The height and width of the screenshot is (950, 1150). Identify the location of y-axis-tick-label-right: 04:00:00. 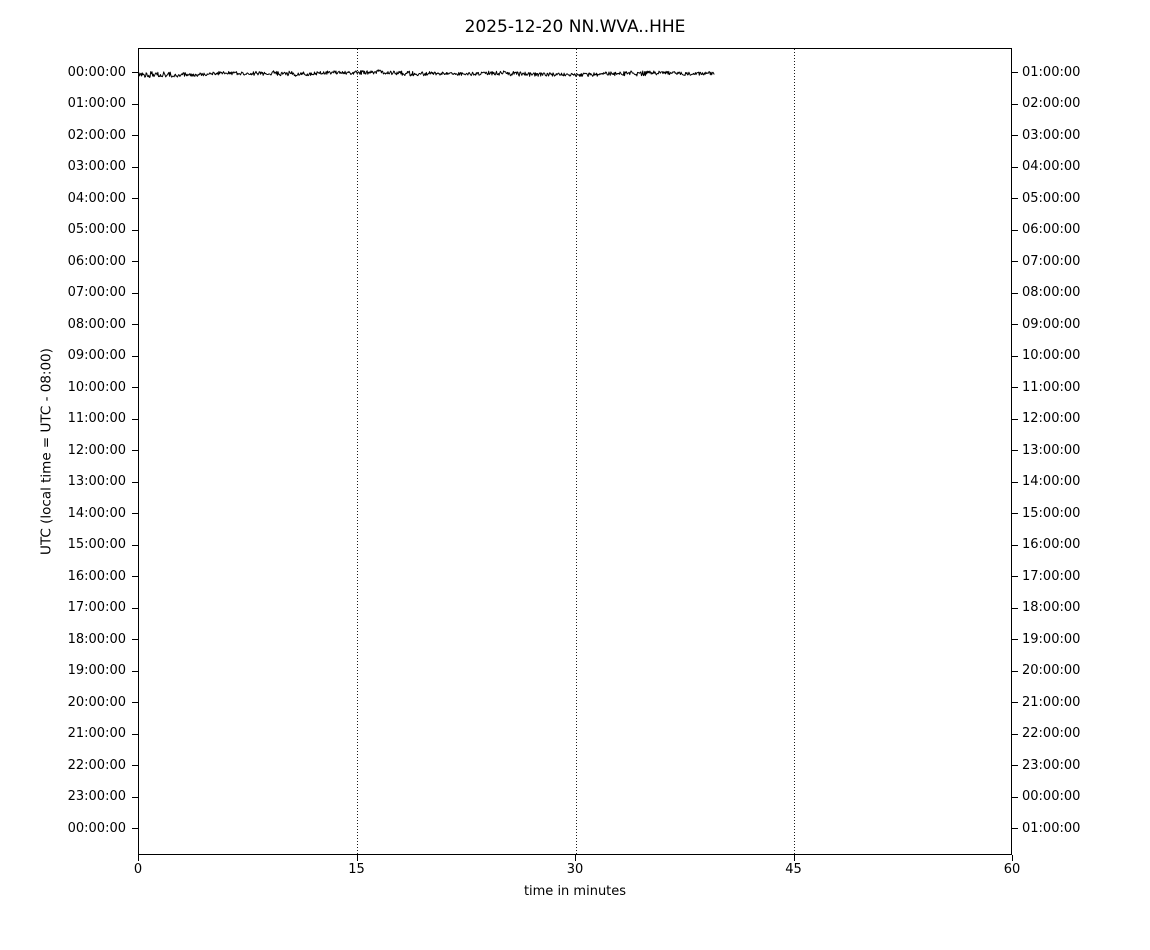
(1051, 167).